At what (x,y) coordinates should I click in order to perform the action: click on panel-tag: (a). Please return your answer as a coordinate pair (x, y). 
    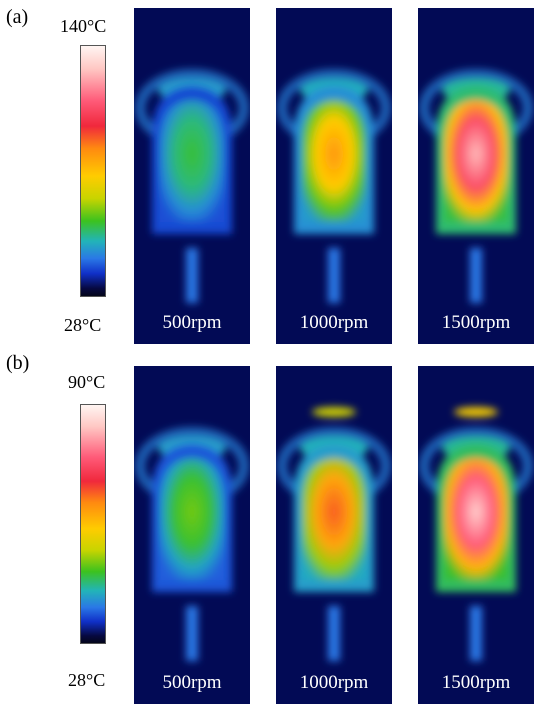
    Looking at the image, I should click on (17, 17).